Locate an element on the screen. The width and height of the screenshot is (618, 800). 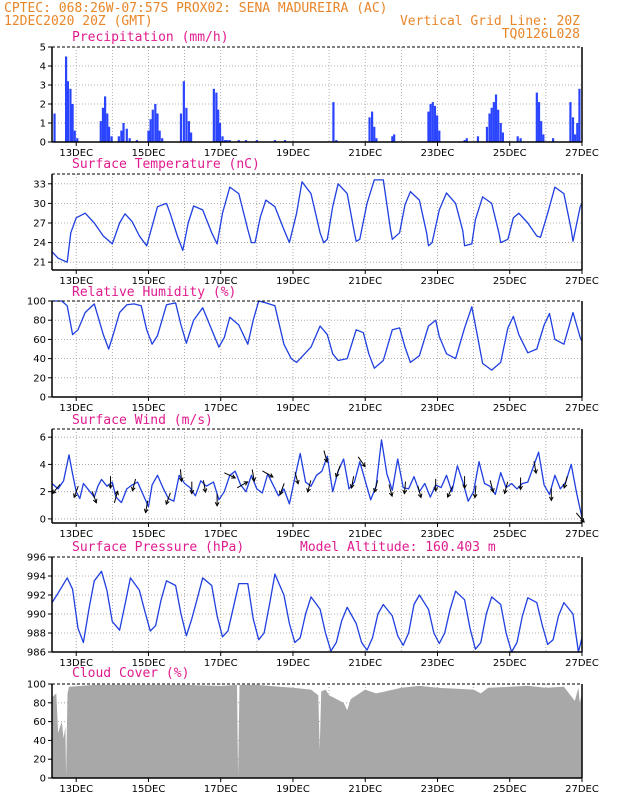
rh-xtick-label: 23DEC is located at coordinates (438, 408).